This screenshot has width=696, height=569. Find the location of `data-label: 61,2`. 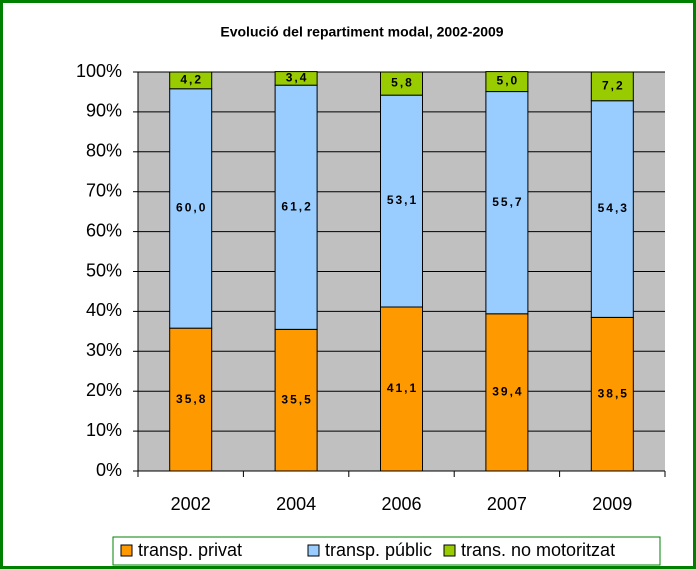

data-label: 61,2 is located at coordinates (296, 206).